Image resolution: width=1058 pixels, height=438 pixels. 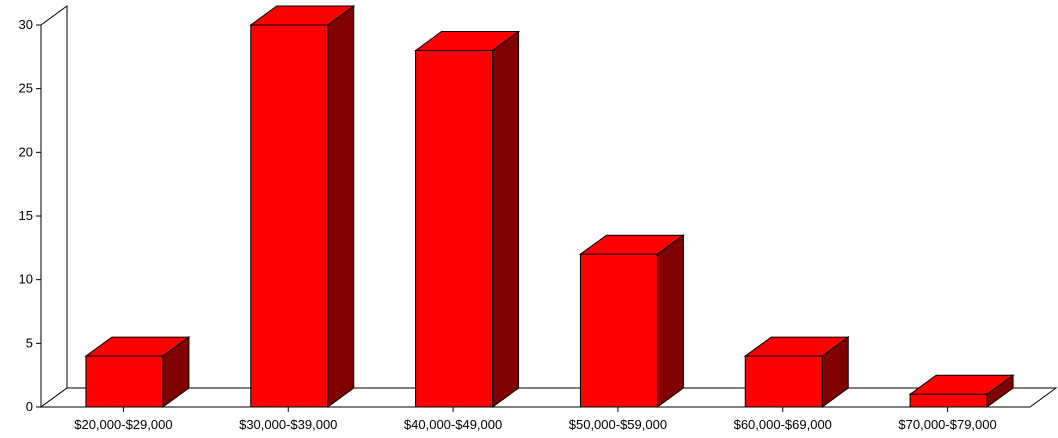 I want to click on y-tick-label: 20, so click(x=26, y=151).